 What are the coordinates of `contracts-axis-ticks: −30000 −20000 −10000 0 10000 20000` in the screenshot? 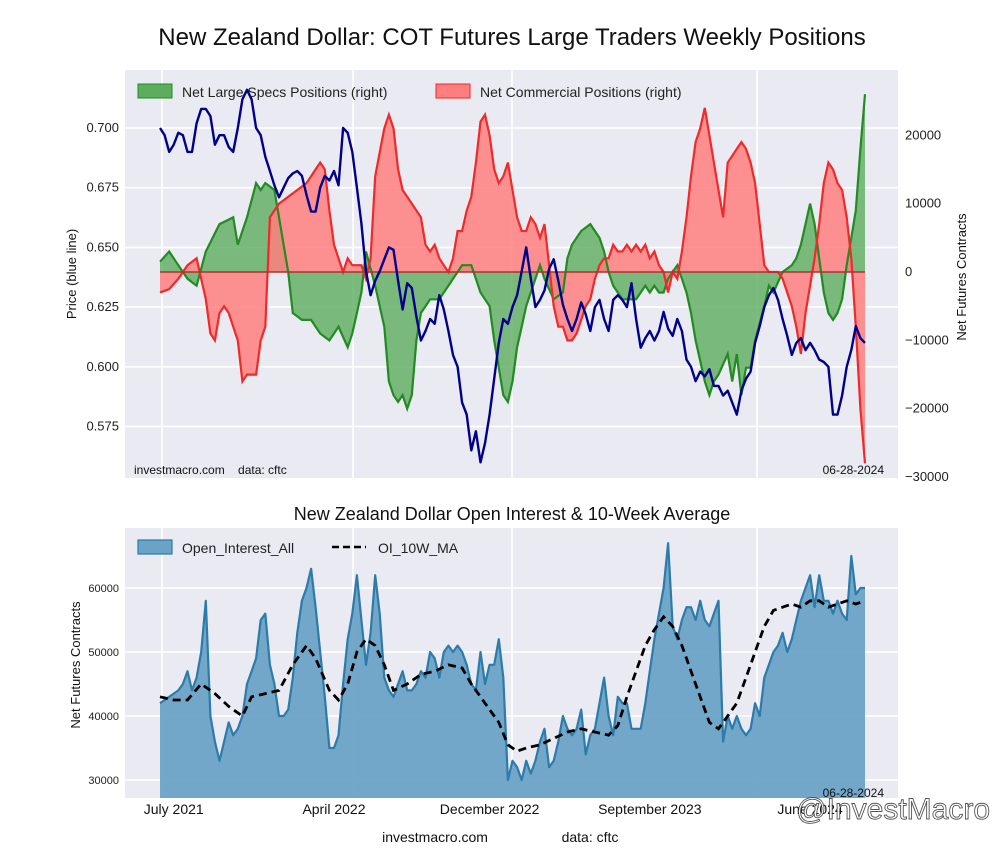 It's located at (927, 305).